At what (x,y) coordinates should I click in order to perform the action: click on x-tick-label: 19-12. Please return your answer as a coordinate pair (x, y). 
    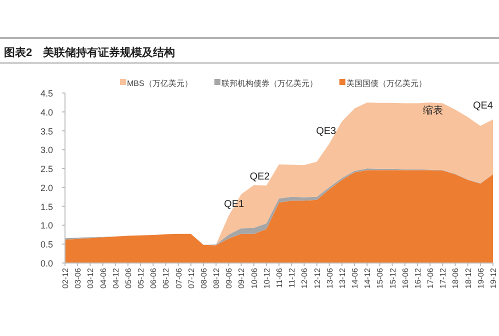
    Looking at the image, I should click on (493, 277).